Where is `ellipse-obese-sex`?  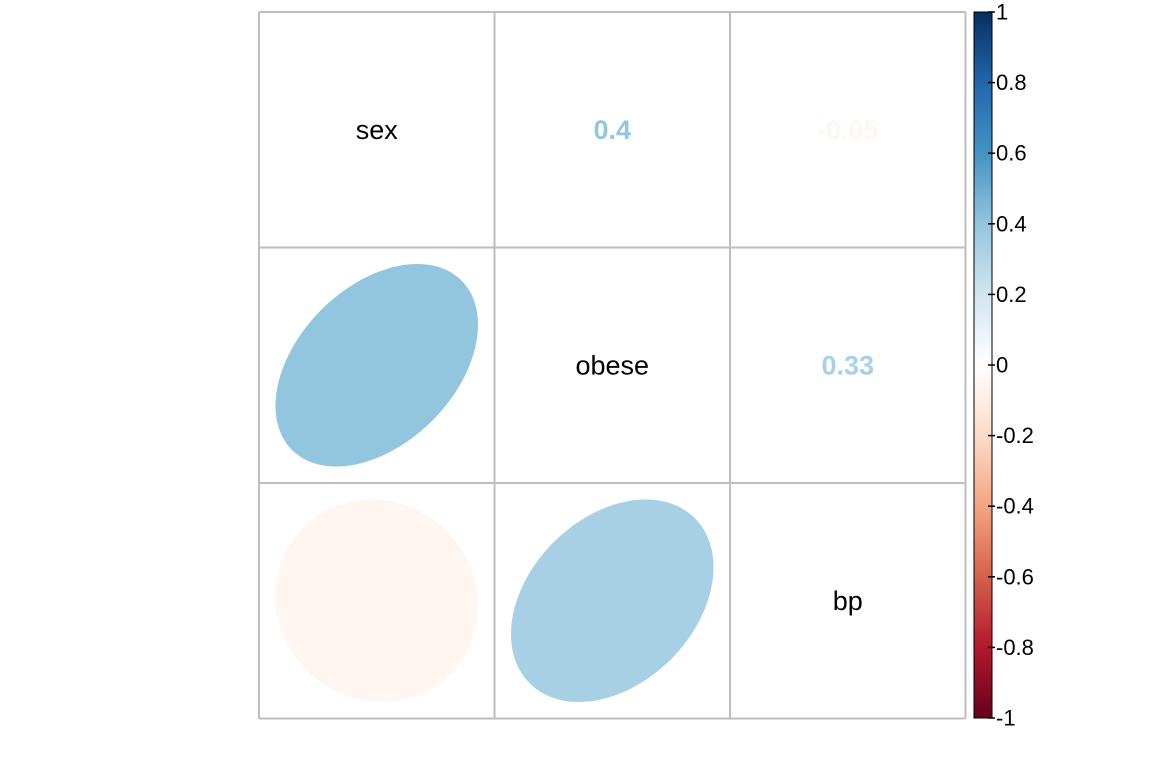
ellipse-obese-sex is located at coordinates (377, 365).